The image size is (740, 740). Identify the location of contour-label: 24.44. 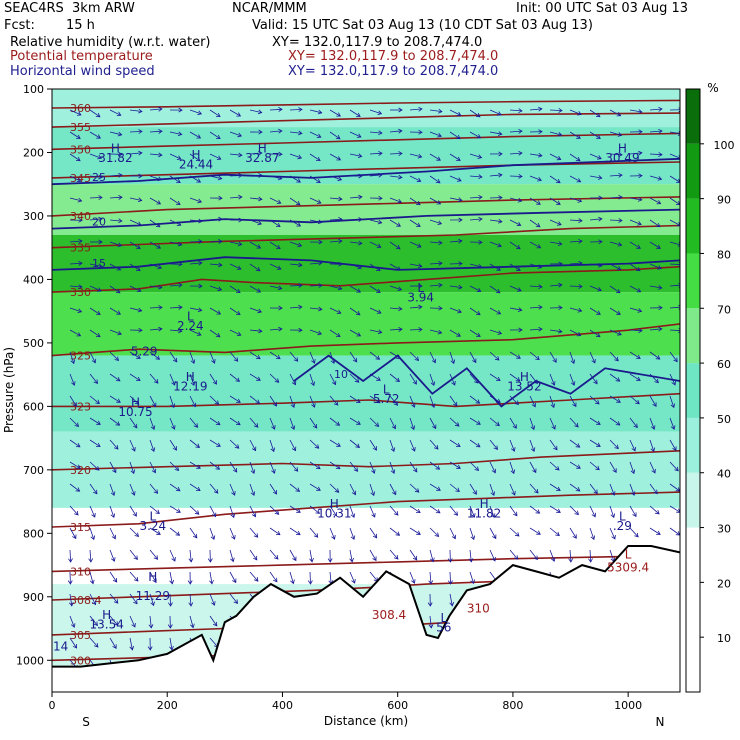
(196, 164).